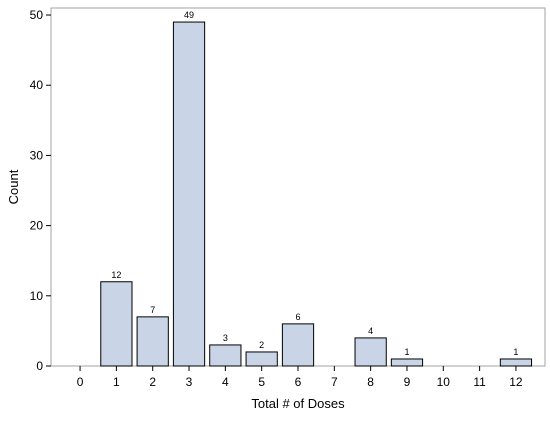  I want to click on data-label-12: 1, so click(515, 352).